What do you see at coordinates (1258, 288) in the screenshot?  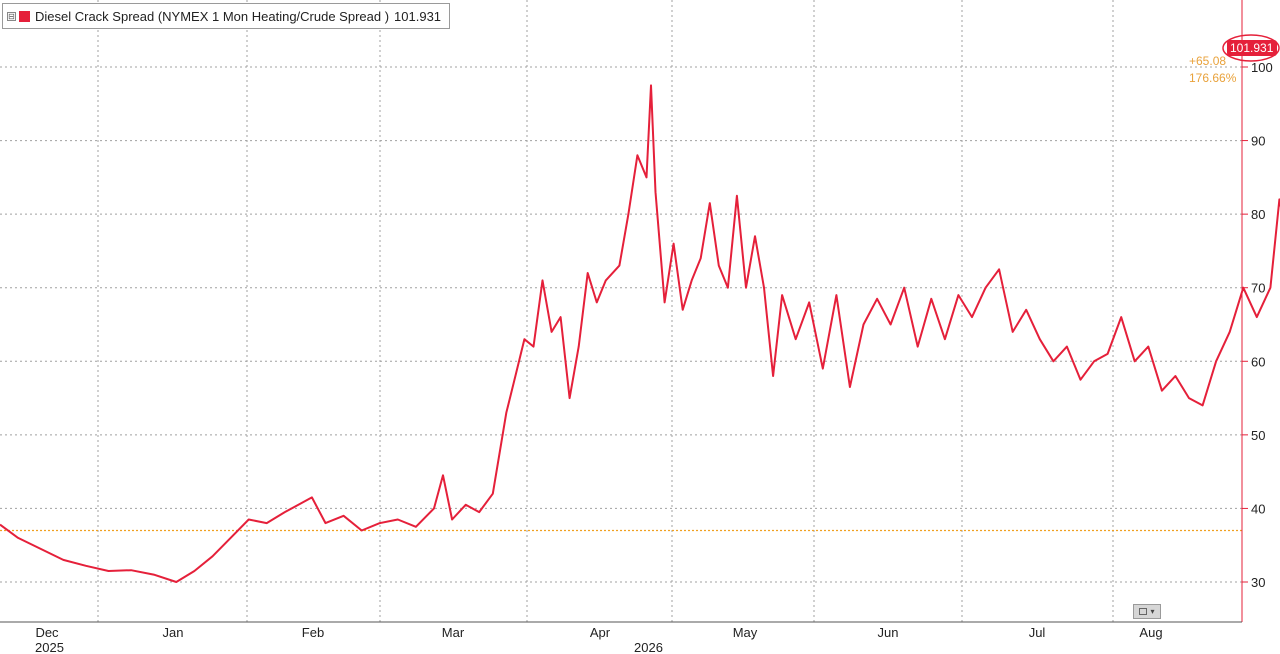 I see `y-tick-label-70: 70` at bounding box center [1258, 288].